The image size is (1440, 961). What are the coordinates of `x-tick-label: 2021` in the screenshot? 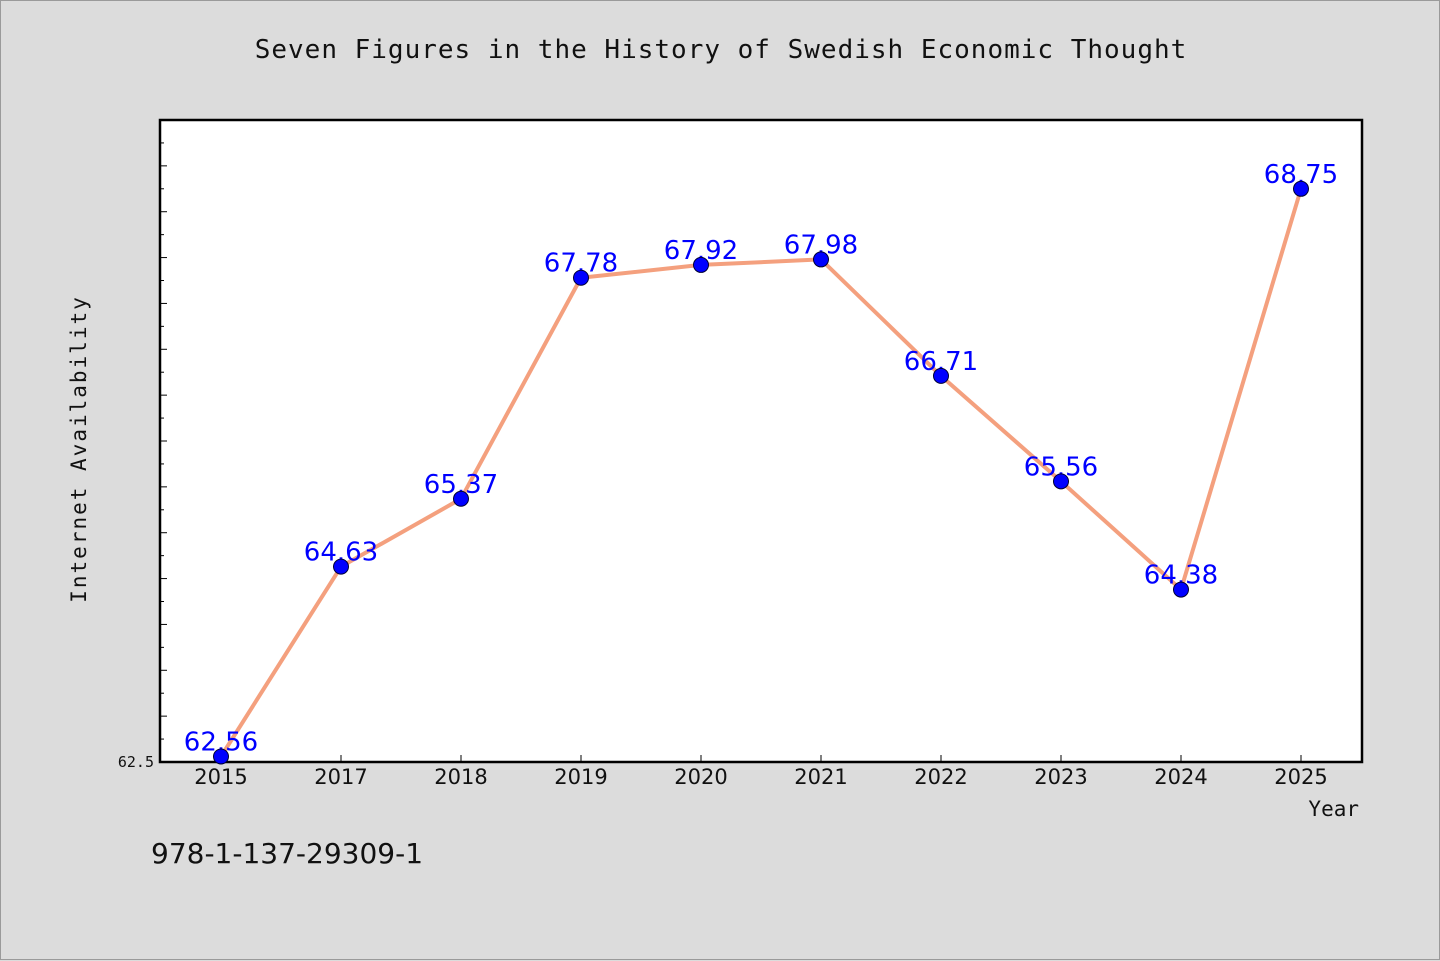 It's located at (820, 777).